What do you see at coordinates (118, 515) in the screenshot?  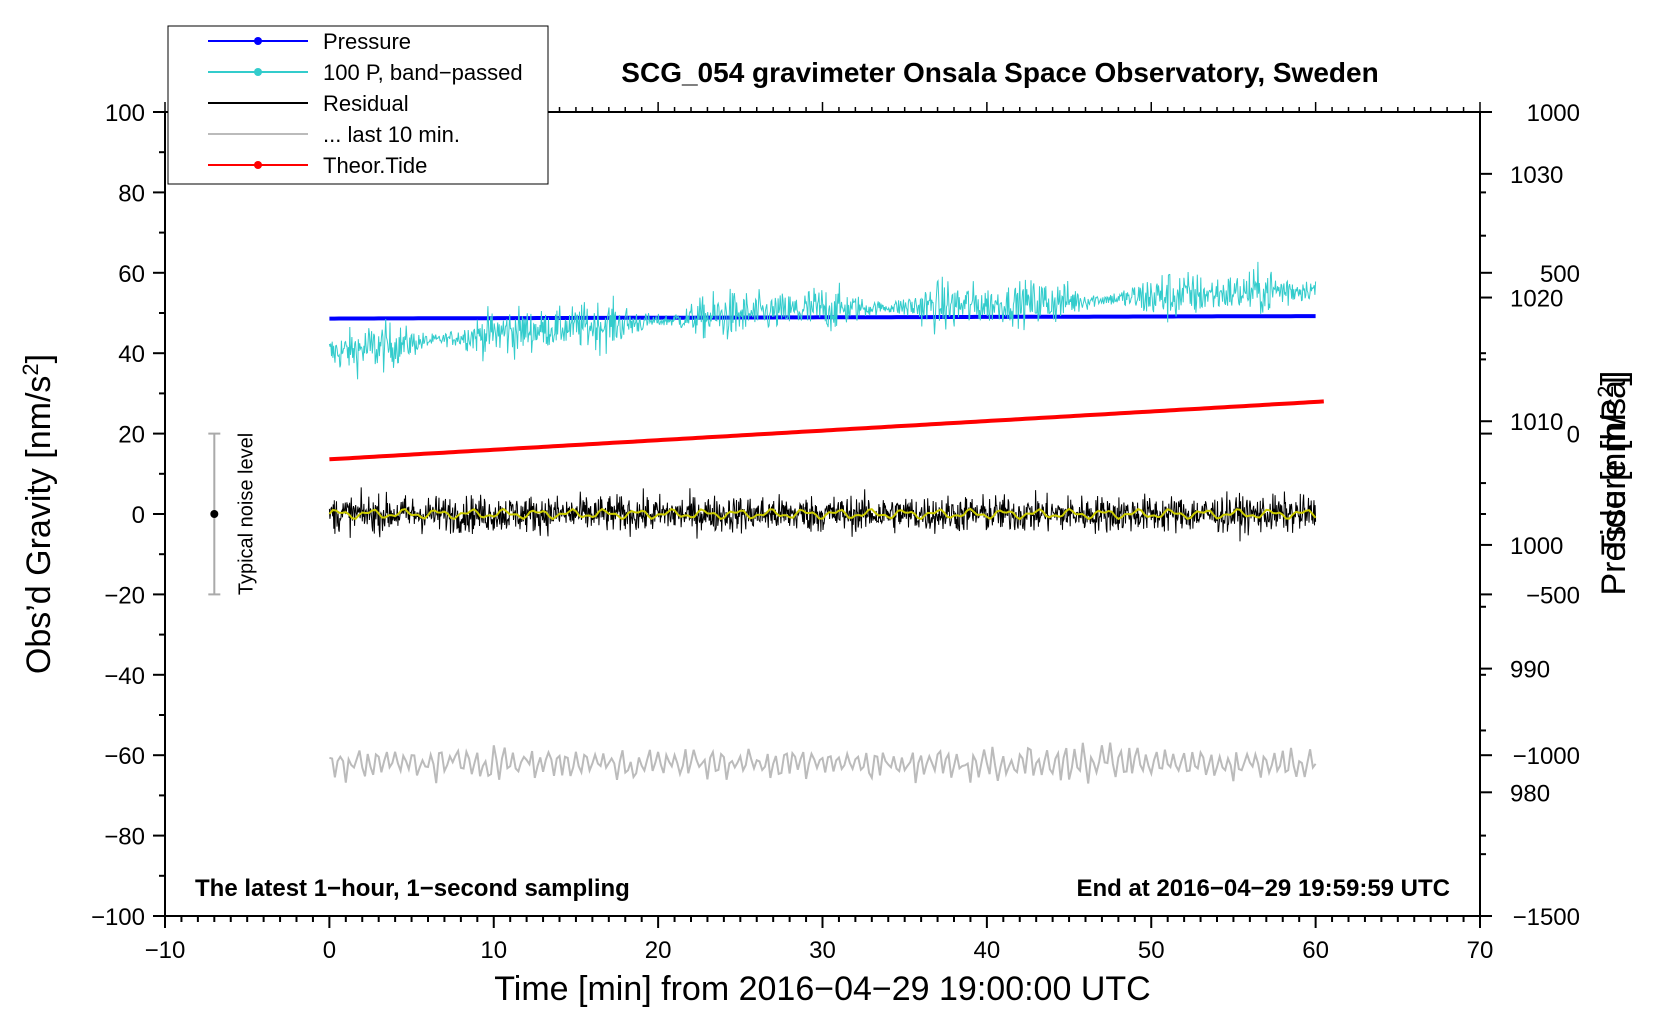 I see `y-axis-tick-labels: 100 80 60 40 20 0 −20 −40 −60 −80 −100` at bounding box center [118, 515].